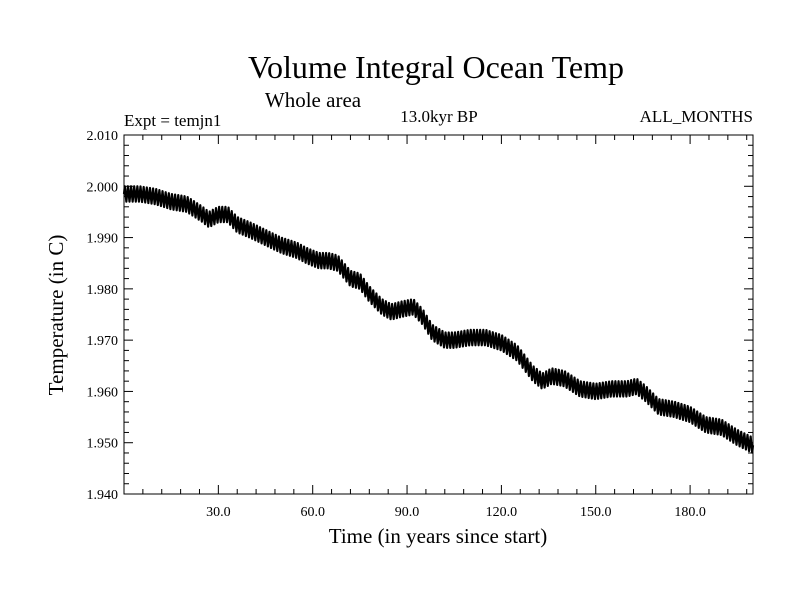 The width and height of the screenshot is (800, 600). What do you see at coordinates (438, 536) in the screenshot?
I see `x-axis-label: Time (in years since start)` at bounding box center [438, 536].